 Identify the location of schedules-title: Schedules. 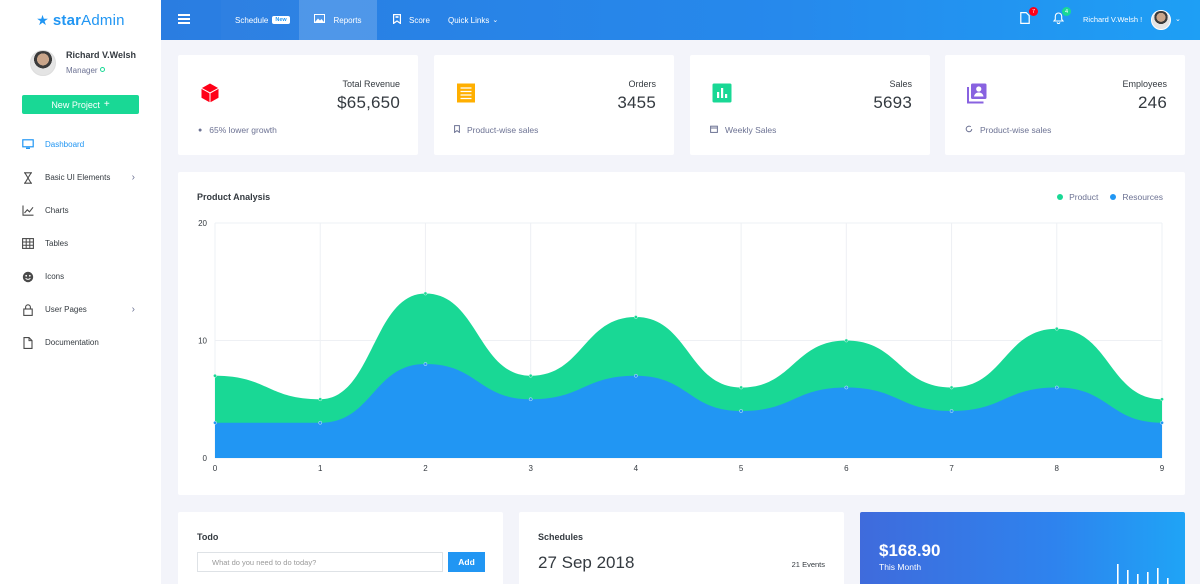
(561, 537).